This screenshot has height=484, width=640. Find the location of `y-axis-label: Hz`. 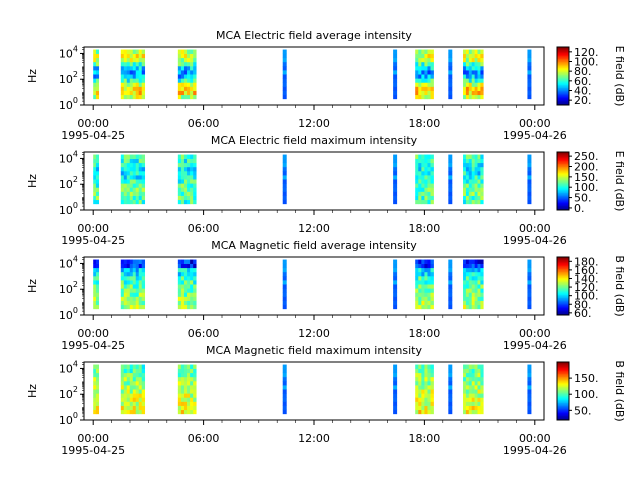

y-axis-label: Hz is located at coordinates (32, 76).